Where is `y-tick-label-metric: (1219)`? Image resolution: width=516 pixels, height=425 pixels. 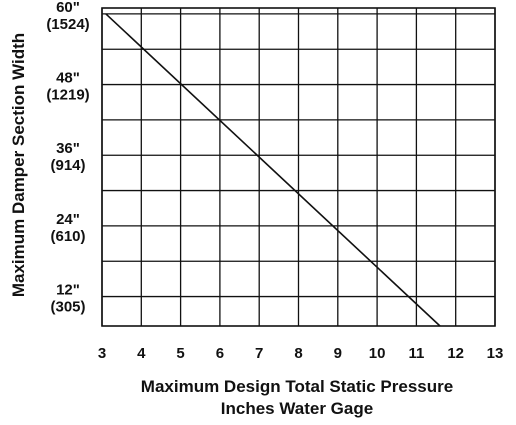
y-tick-label-metric: (1219) is located at coordinates (67, 95).